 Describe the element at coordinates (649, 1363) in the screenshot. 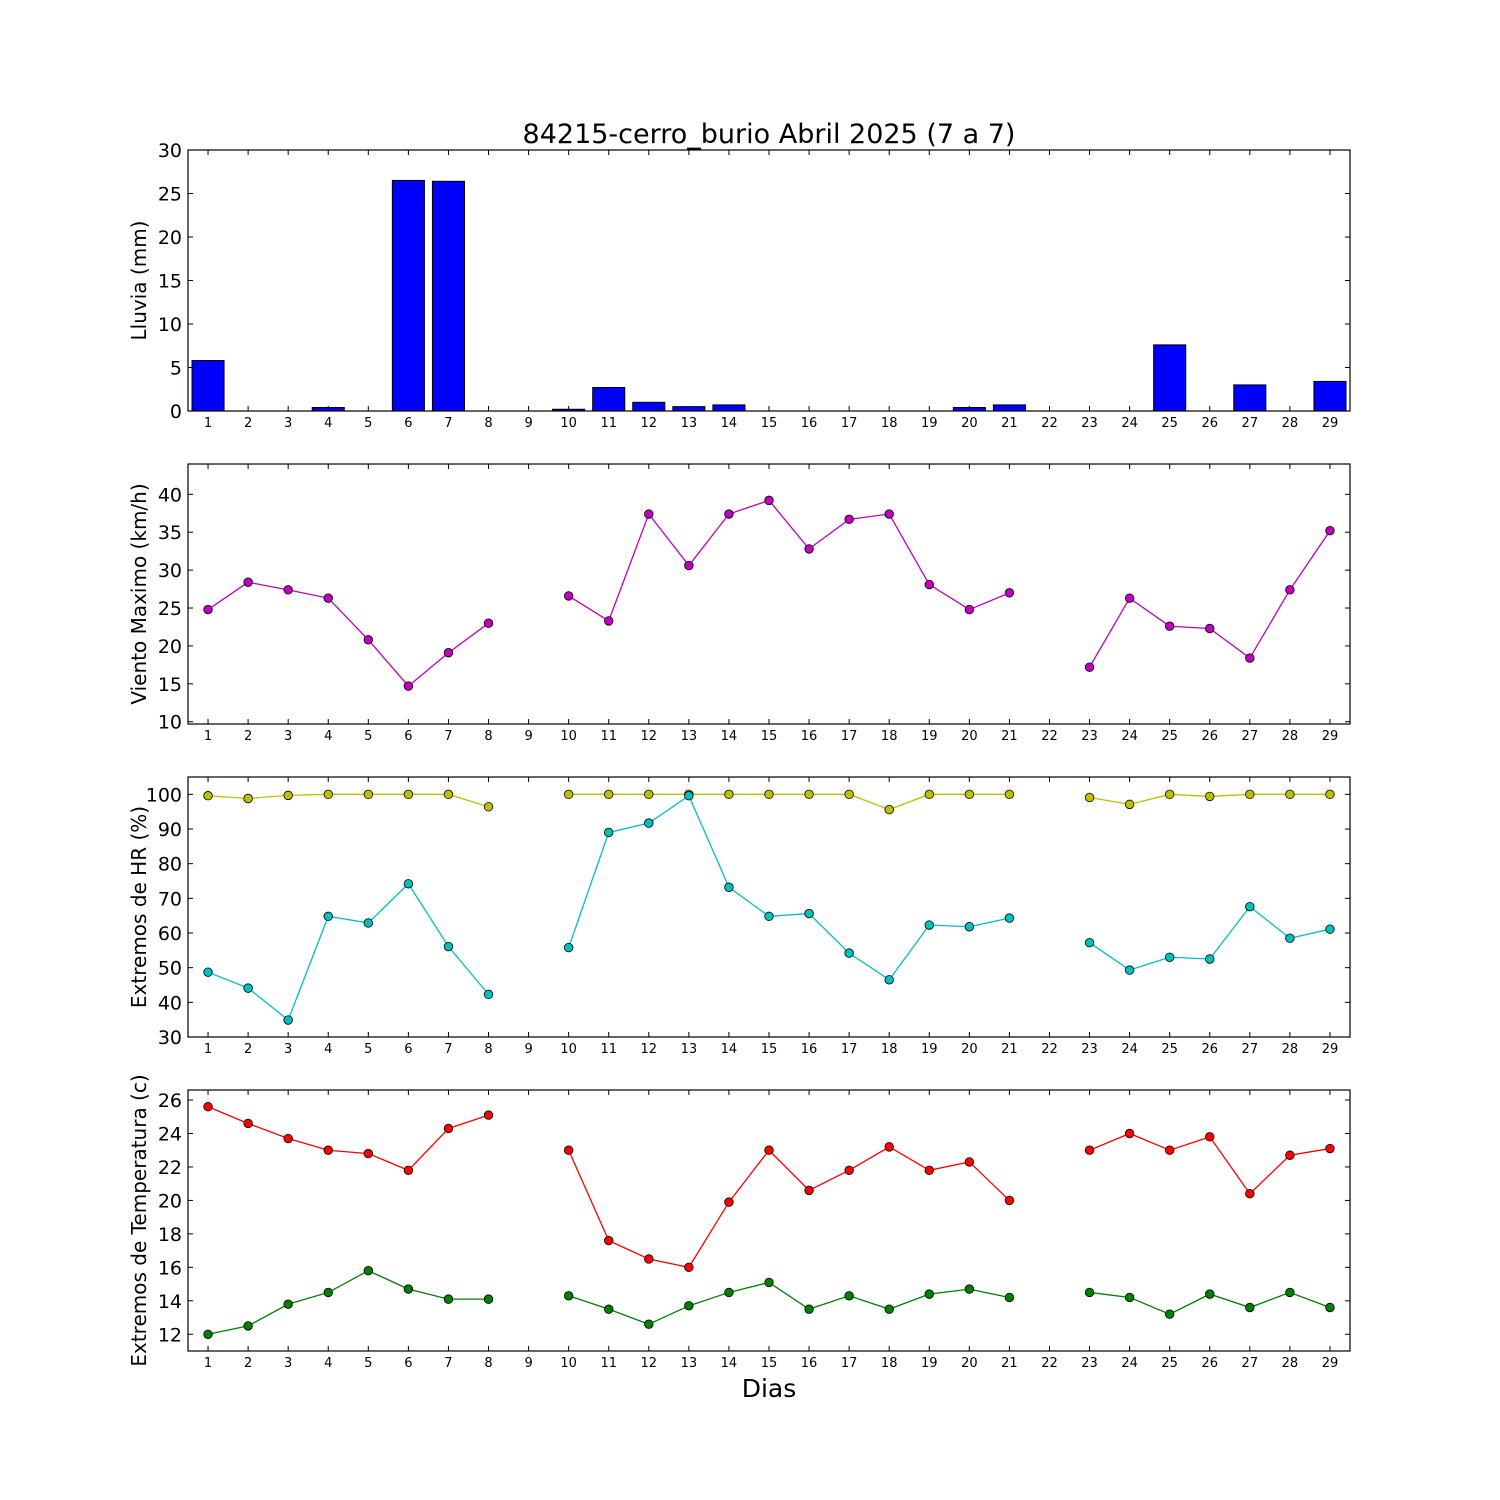

I see `x-tick-label: 12` at that location.